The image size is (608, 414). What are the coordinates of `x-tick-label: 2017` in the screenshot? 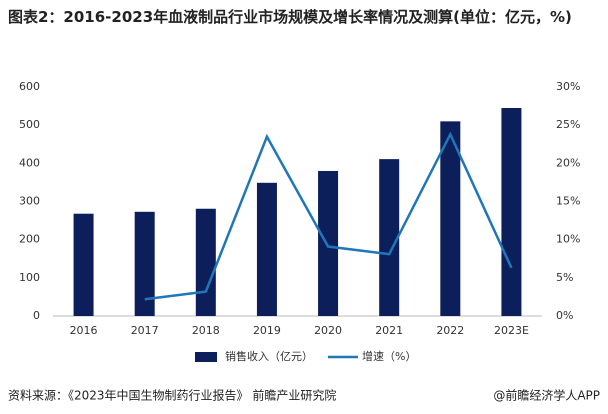 It's located at (145, 330).